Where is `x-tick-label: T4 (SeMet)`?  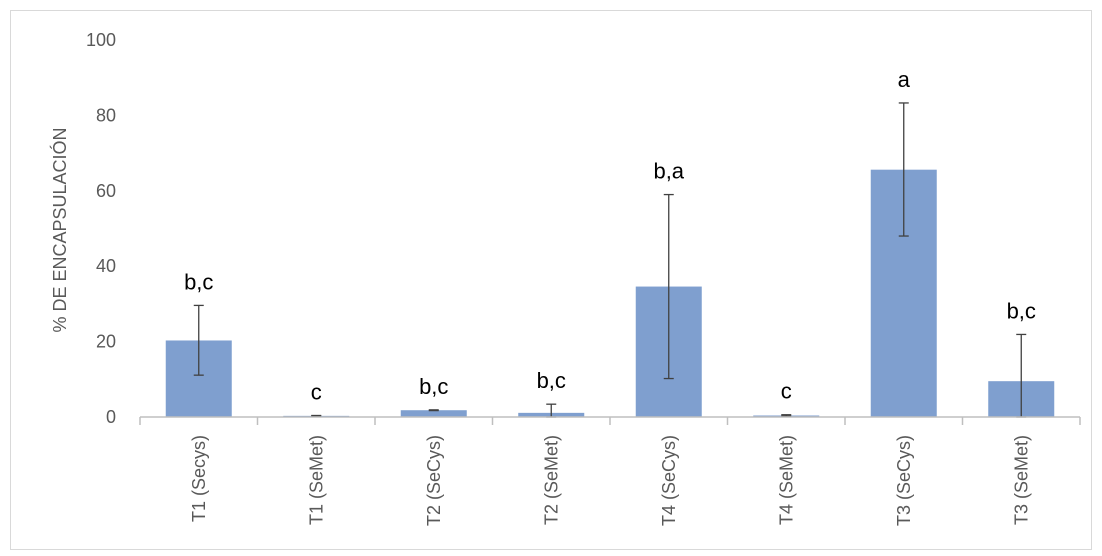 x-tick-label: T4 (SeMet) is located at coordinates (786, 480).